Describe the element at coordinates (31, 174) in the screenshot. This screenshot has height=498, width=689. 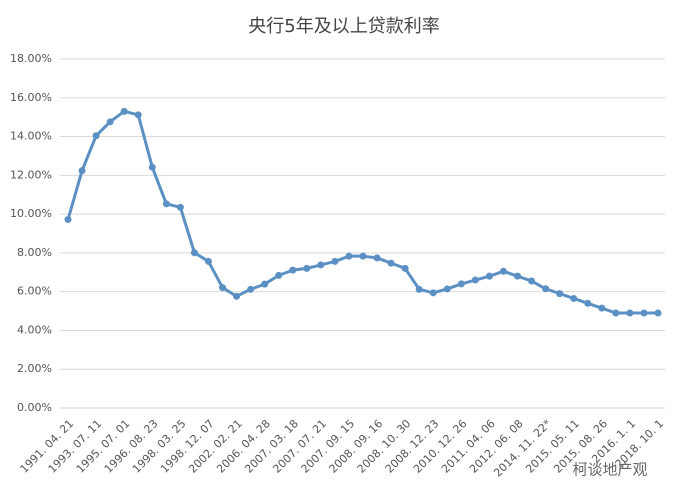
I see `y-tick-label: 12.00%` at that location.